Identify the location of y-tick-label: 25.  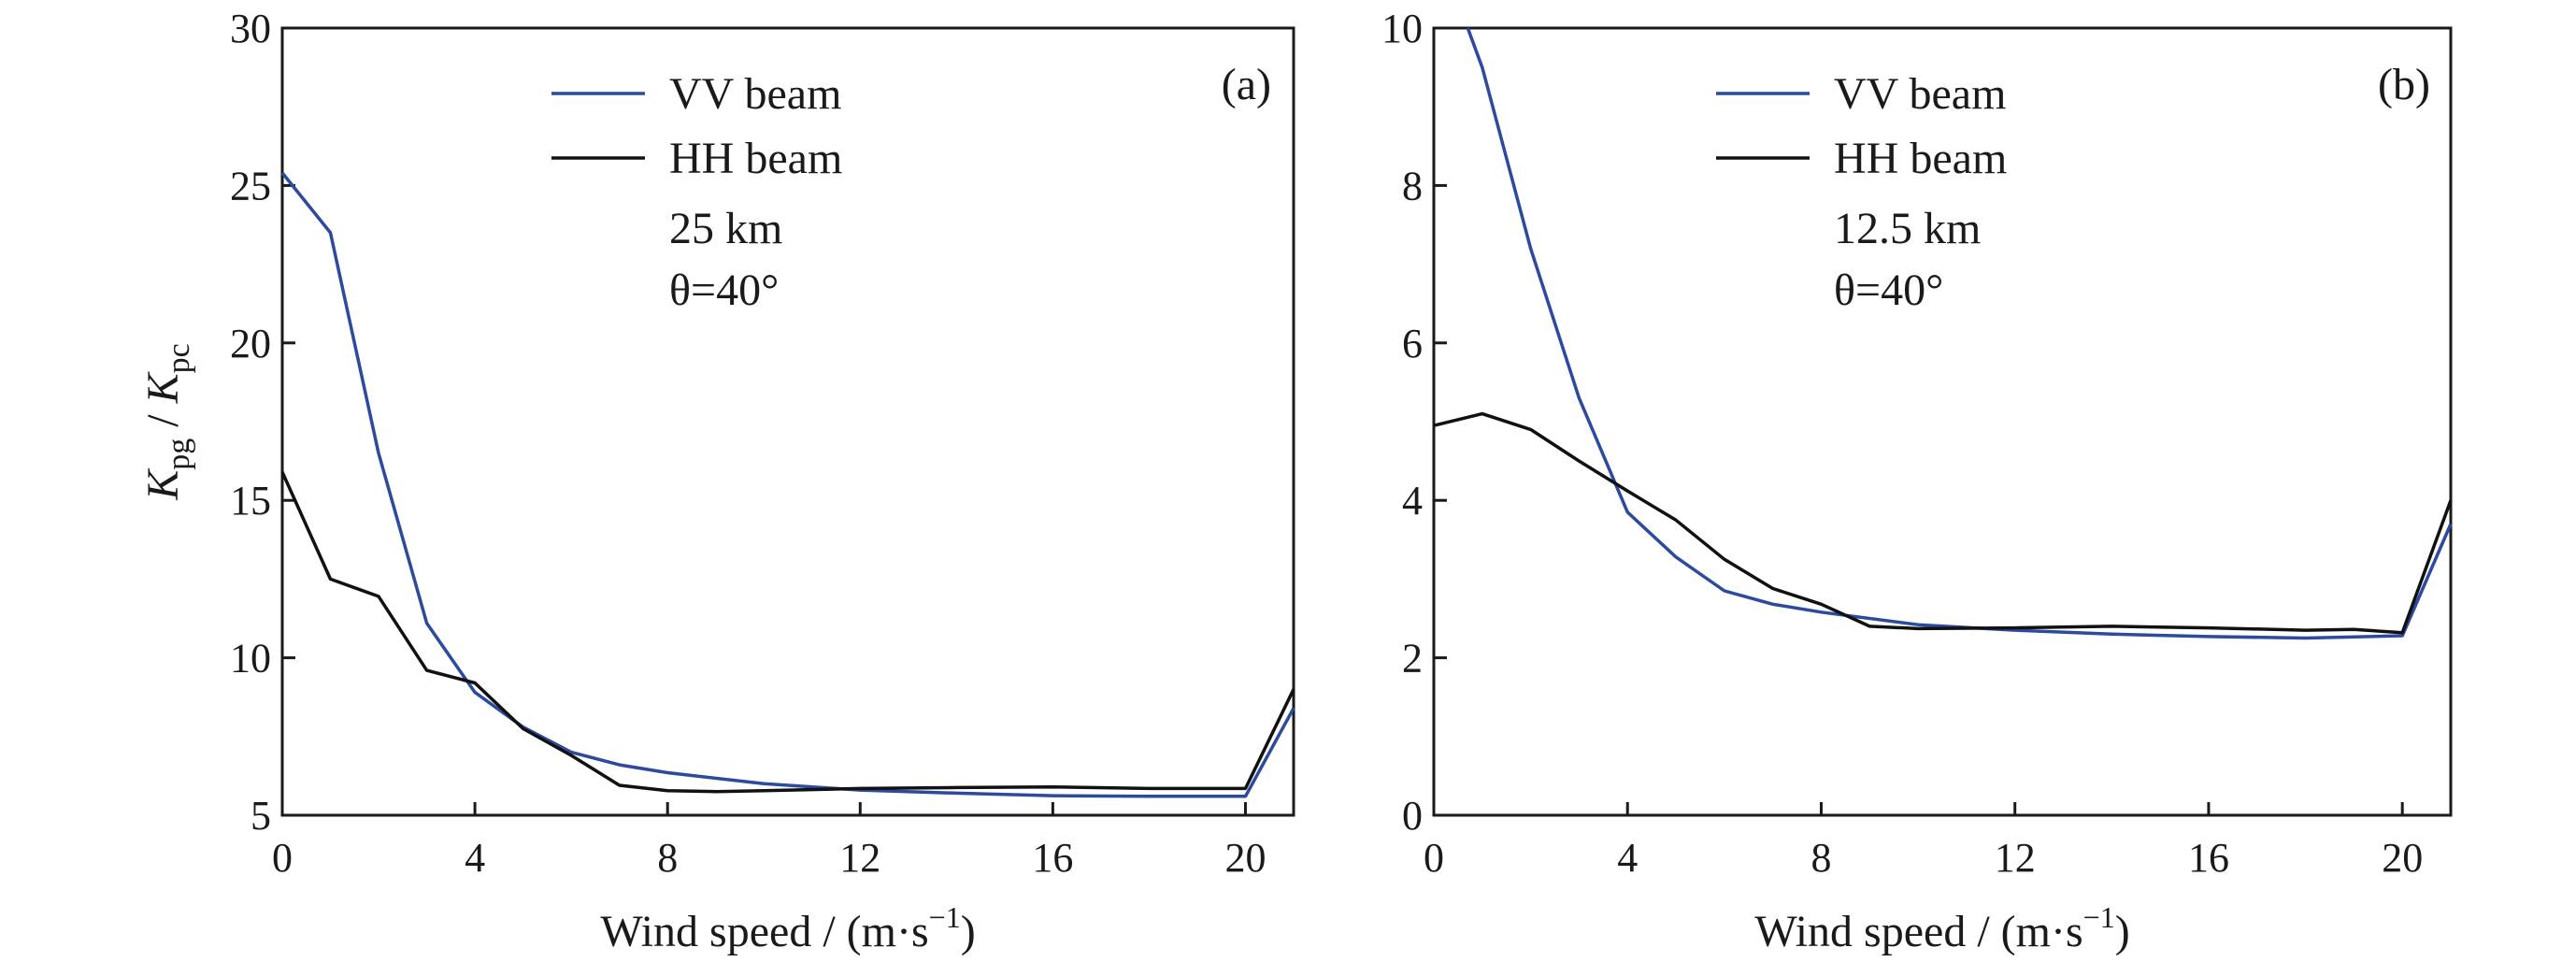
(250, 185).